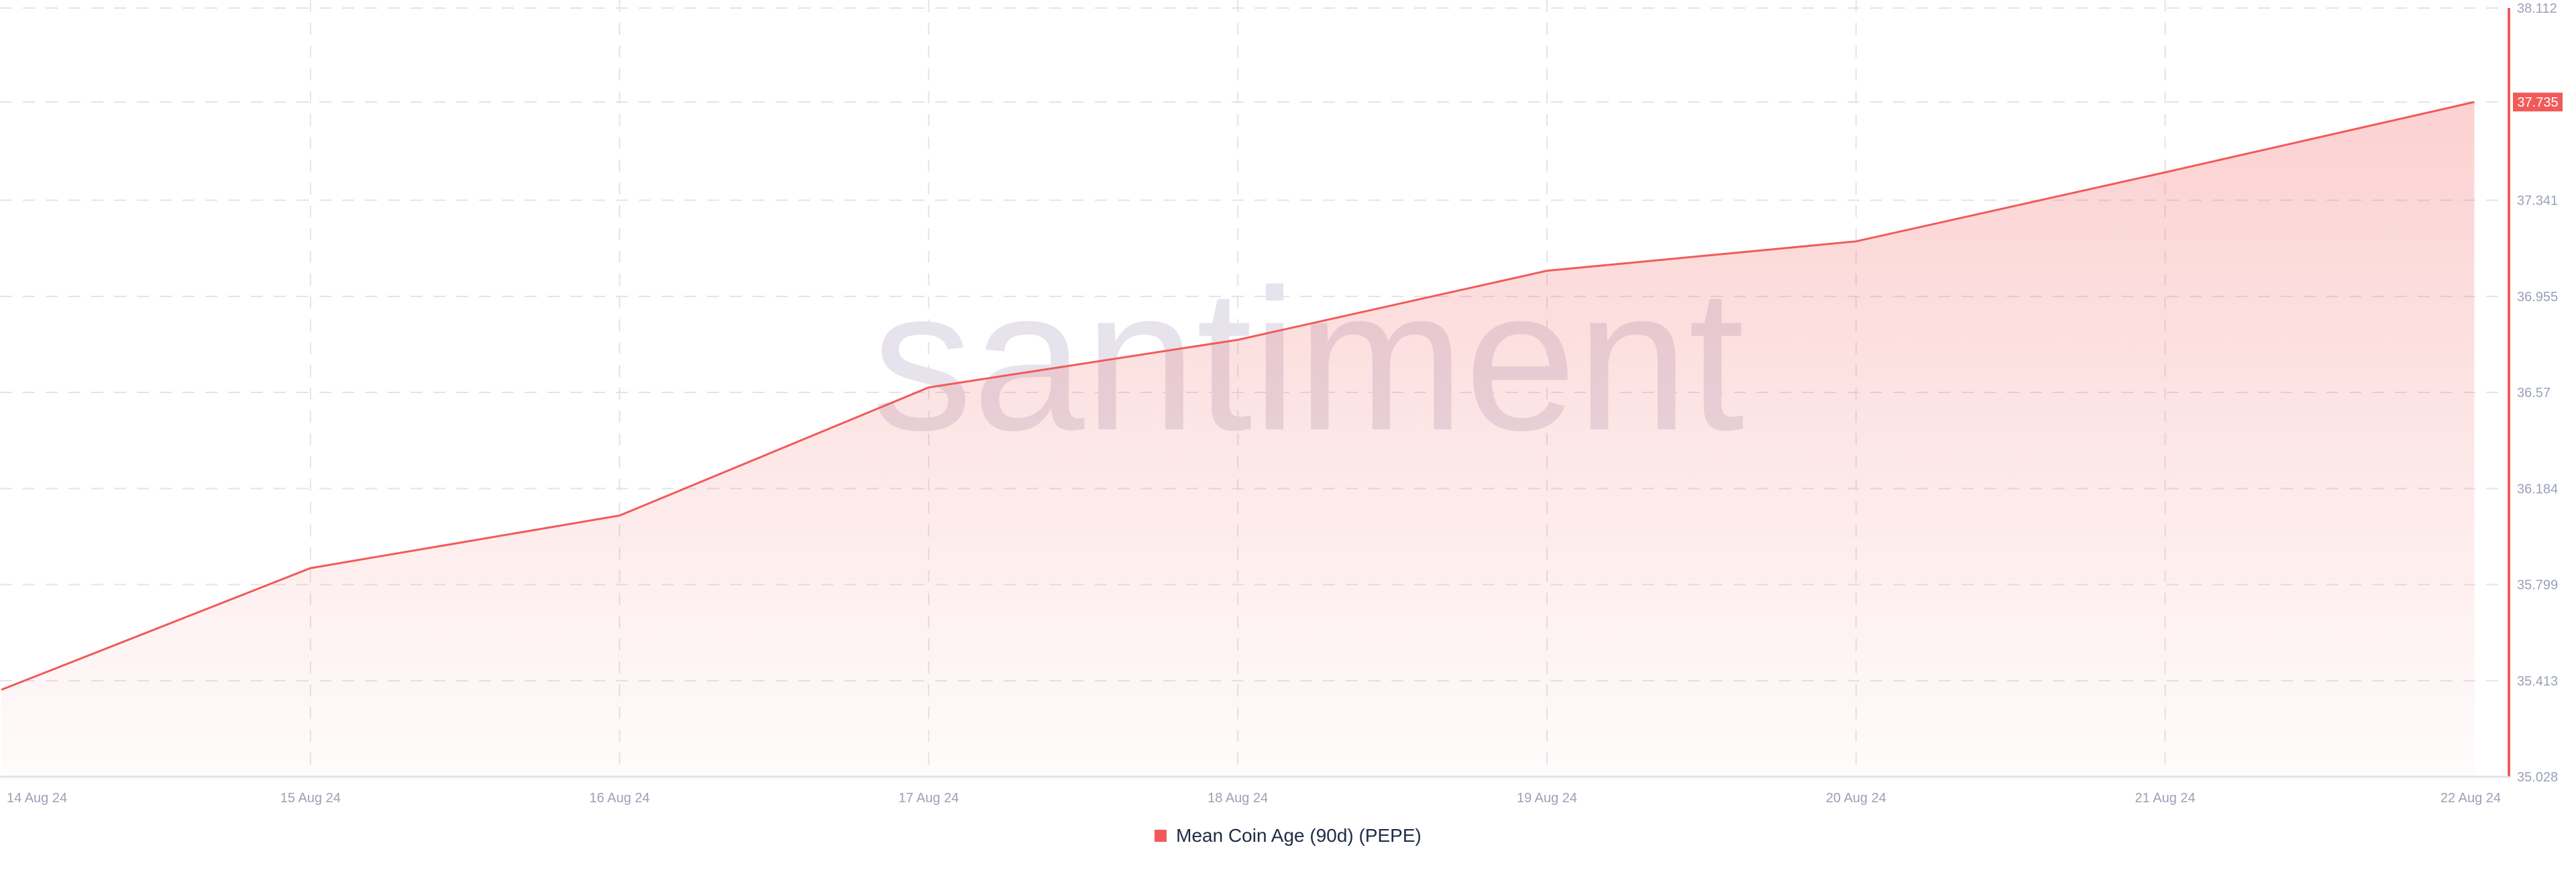  Describe the element at coordinates (2470, 798) in the screenshot. I see `x-tick-label: 22 Aug 24` at that location.